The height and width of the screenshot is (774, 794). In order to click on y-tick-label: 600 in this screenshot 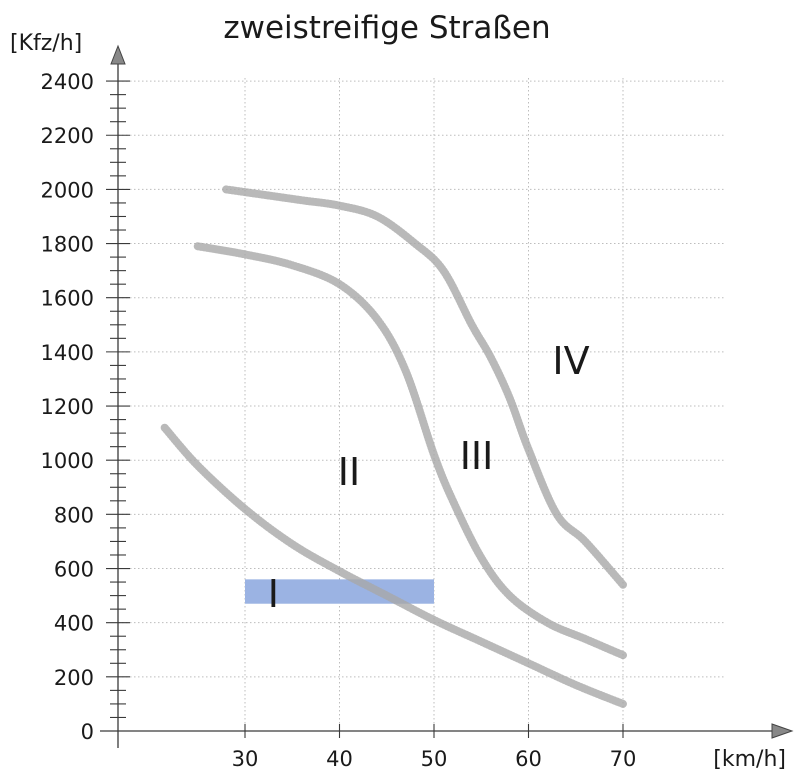, I will do `click(74, 570)`.